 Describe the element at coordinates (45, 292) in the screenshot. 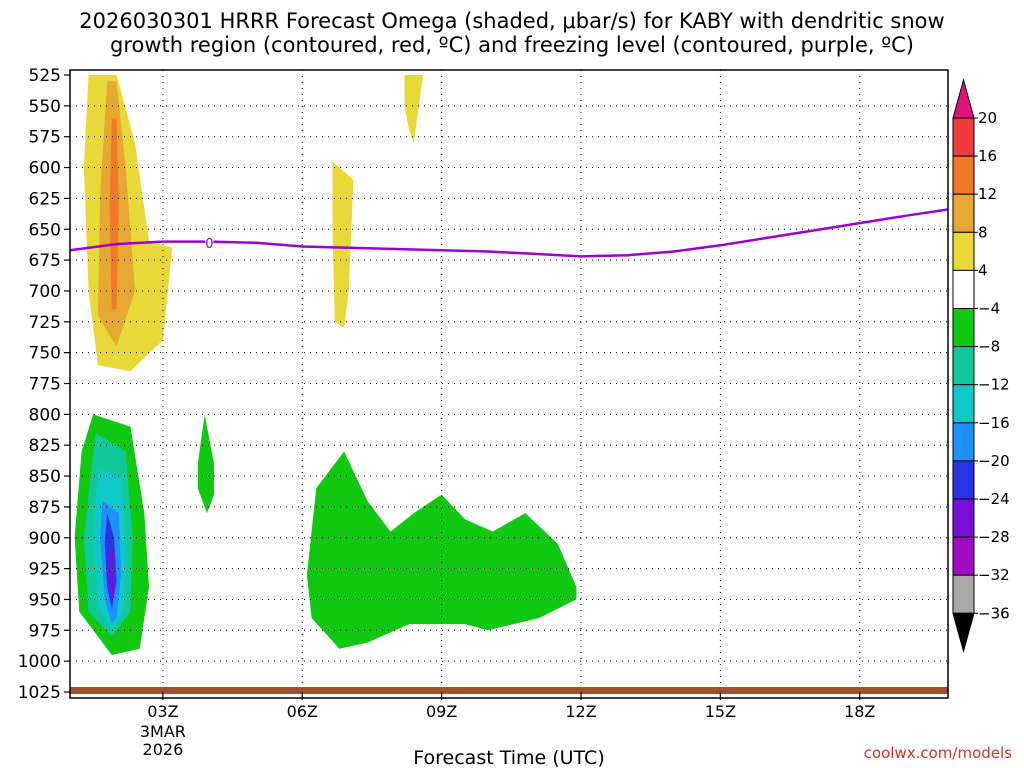

I see `y-tick-label-7: 700` at that location.